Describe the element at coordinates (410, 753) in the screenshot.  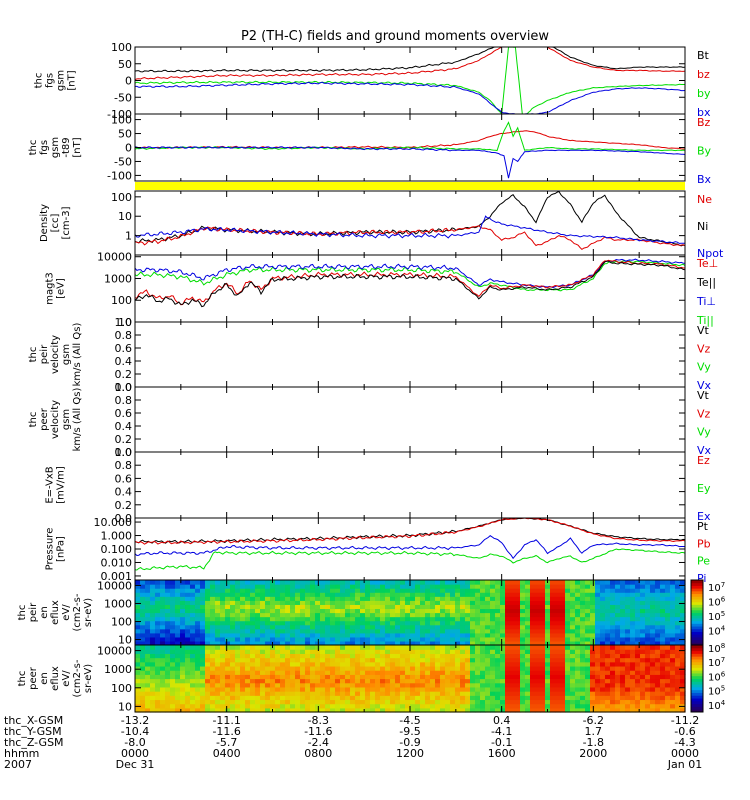
I see `ephem-value: 1200` at that location.